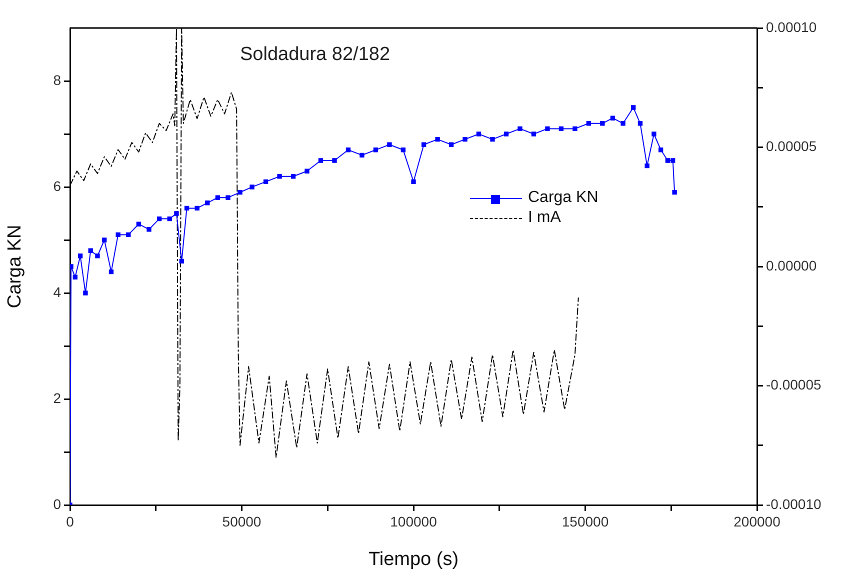 Image resolution: width=850 pixels, height=575 pixels. Describe the element at coordinates (794, 384) in the screenshot. I see `y2-tick-label: -0.00005` at that location.